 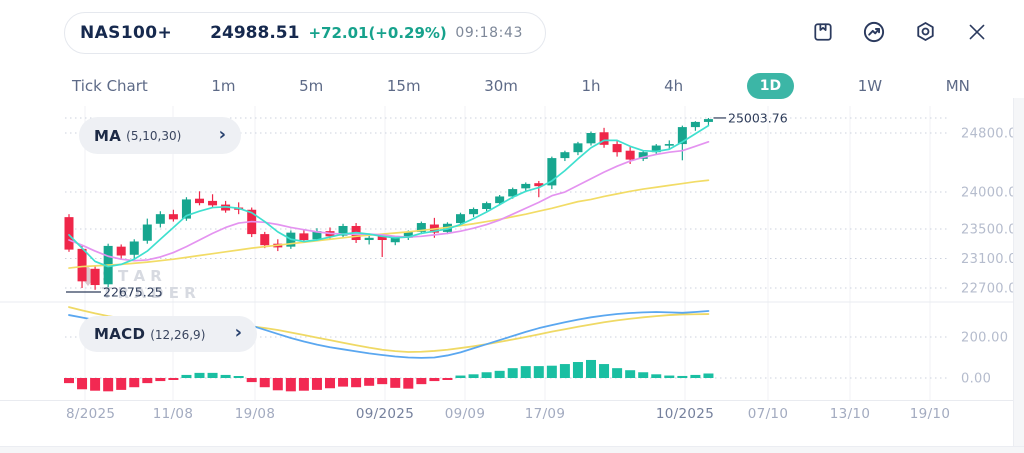 What do you see at coordinates (992, 229) in the screenshot?
I see `svg-text: 23500.00` at bounding box center [992, 229].